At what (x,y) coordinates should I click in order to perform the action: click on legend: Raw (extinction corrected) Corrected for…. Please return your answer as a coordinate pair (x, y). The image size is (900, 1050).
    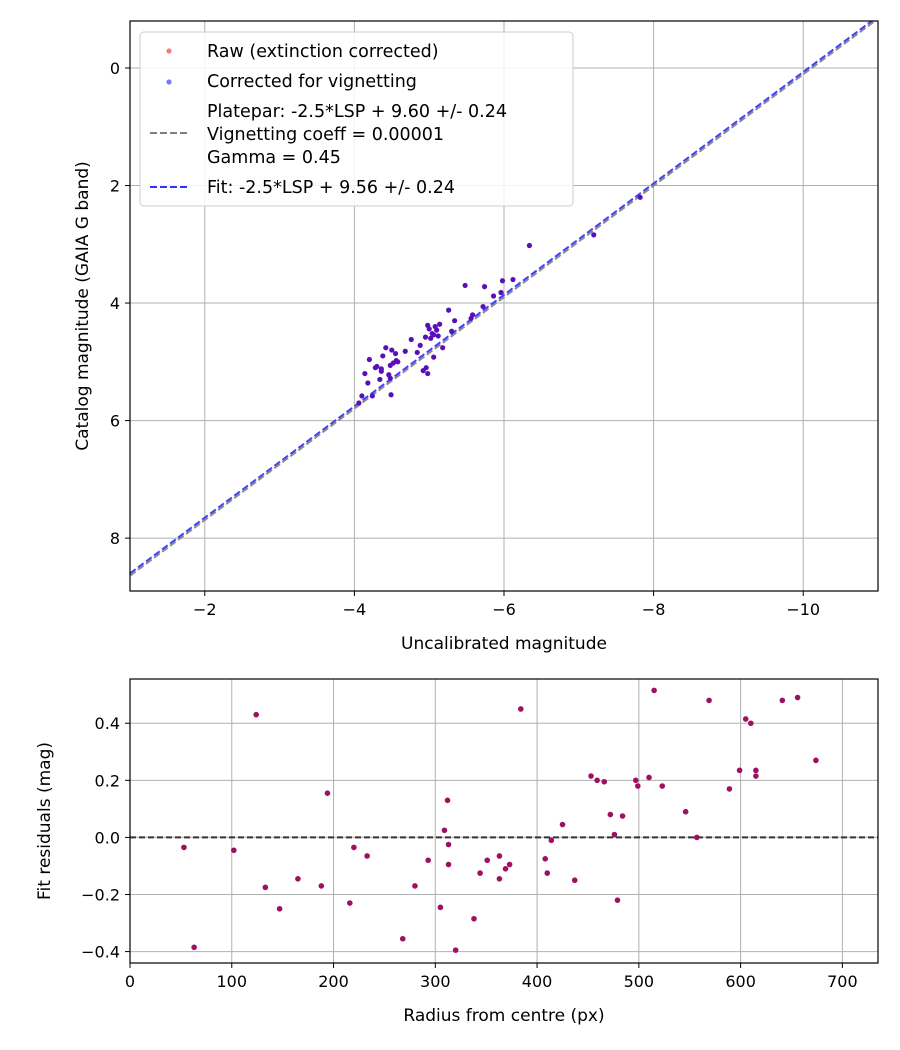
    Looking at the image, I should click on (356, 119).